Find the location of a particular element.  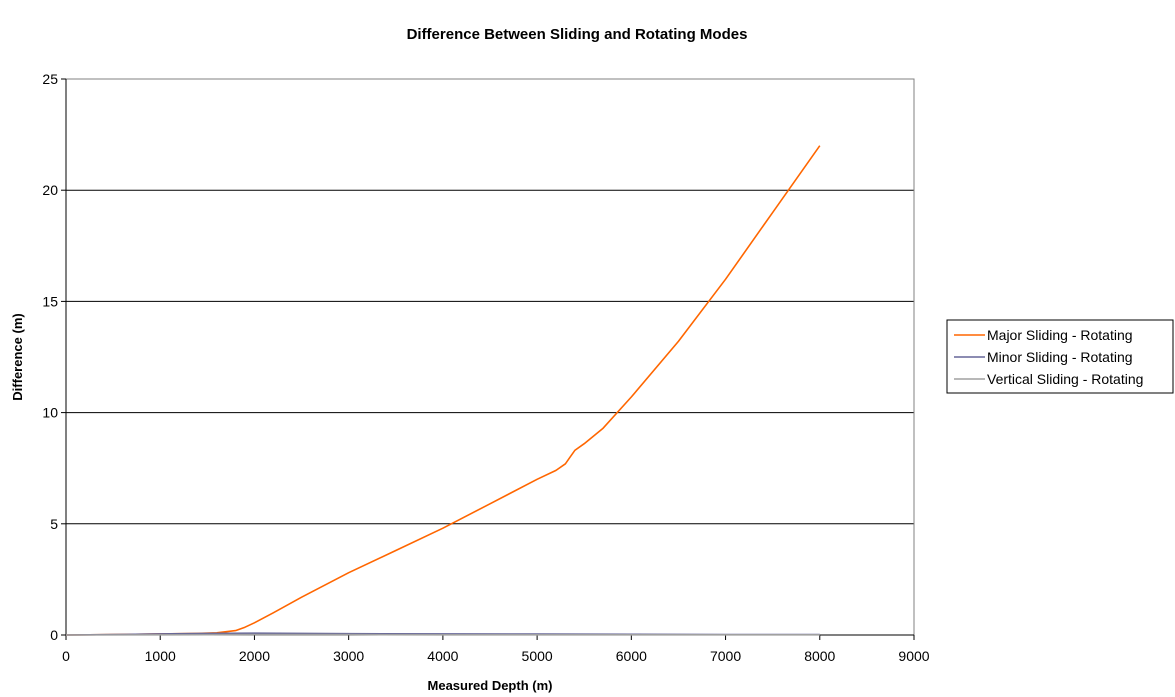

y-tick-label: 20 is located at coordinates (50, 190).